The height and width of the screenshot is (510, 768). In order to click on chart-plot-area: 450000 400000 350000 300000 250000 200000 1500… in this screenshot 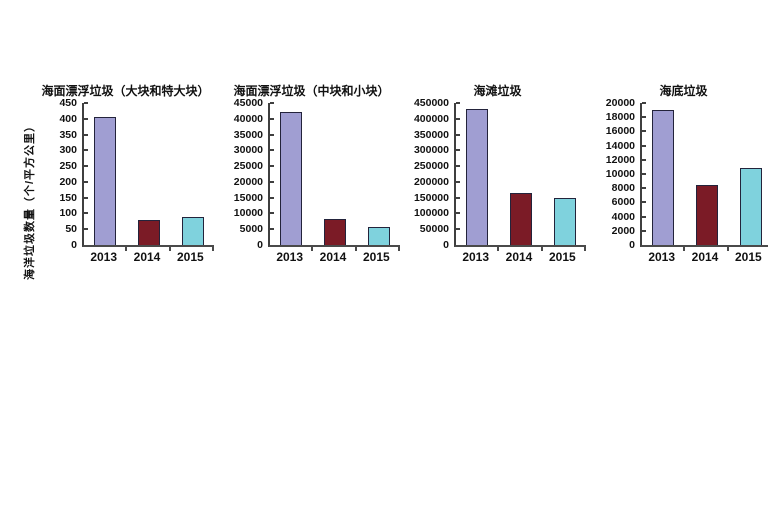, I will do `click(497, 174)`.